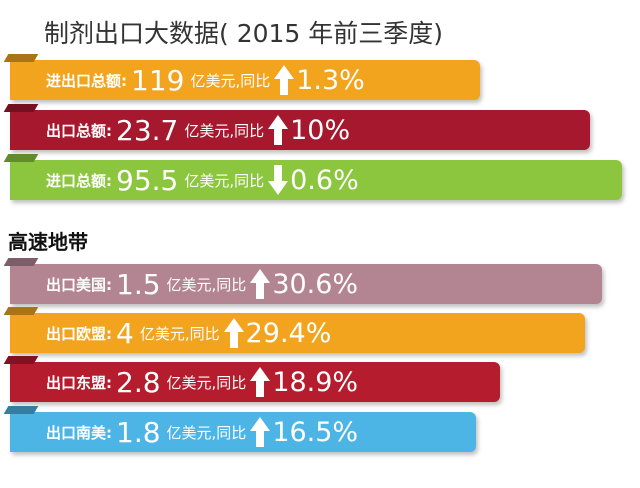 This screenshot has width=640, height=488. I want to click on row-label: 出口欧盟:, so click(79, 333).